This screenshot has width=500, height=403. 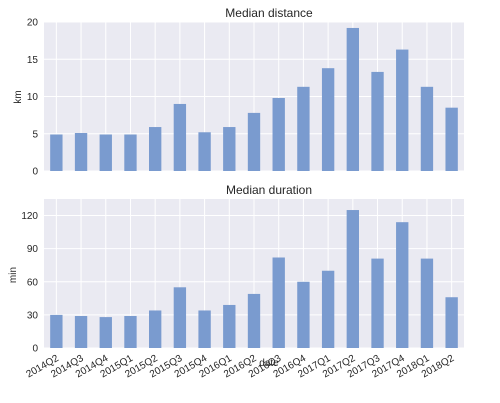 What do you see at coordinates (269, 190) in the screenshot?
I see `chart-title: Median duration` at bounding box center [269, 190].